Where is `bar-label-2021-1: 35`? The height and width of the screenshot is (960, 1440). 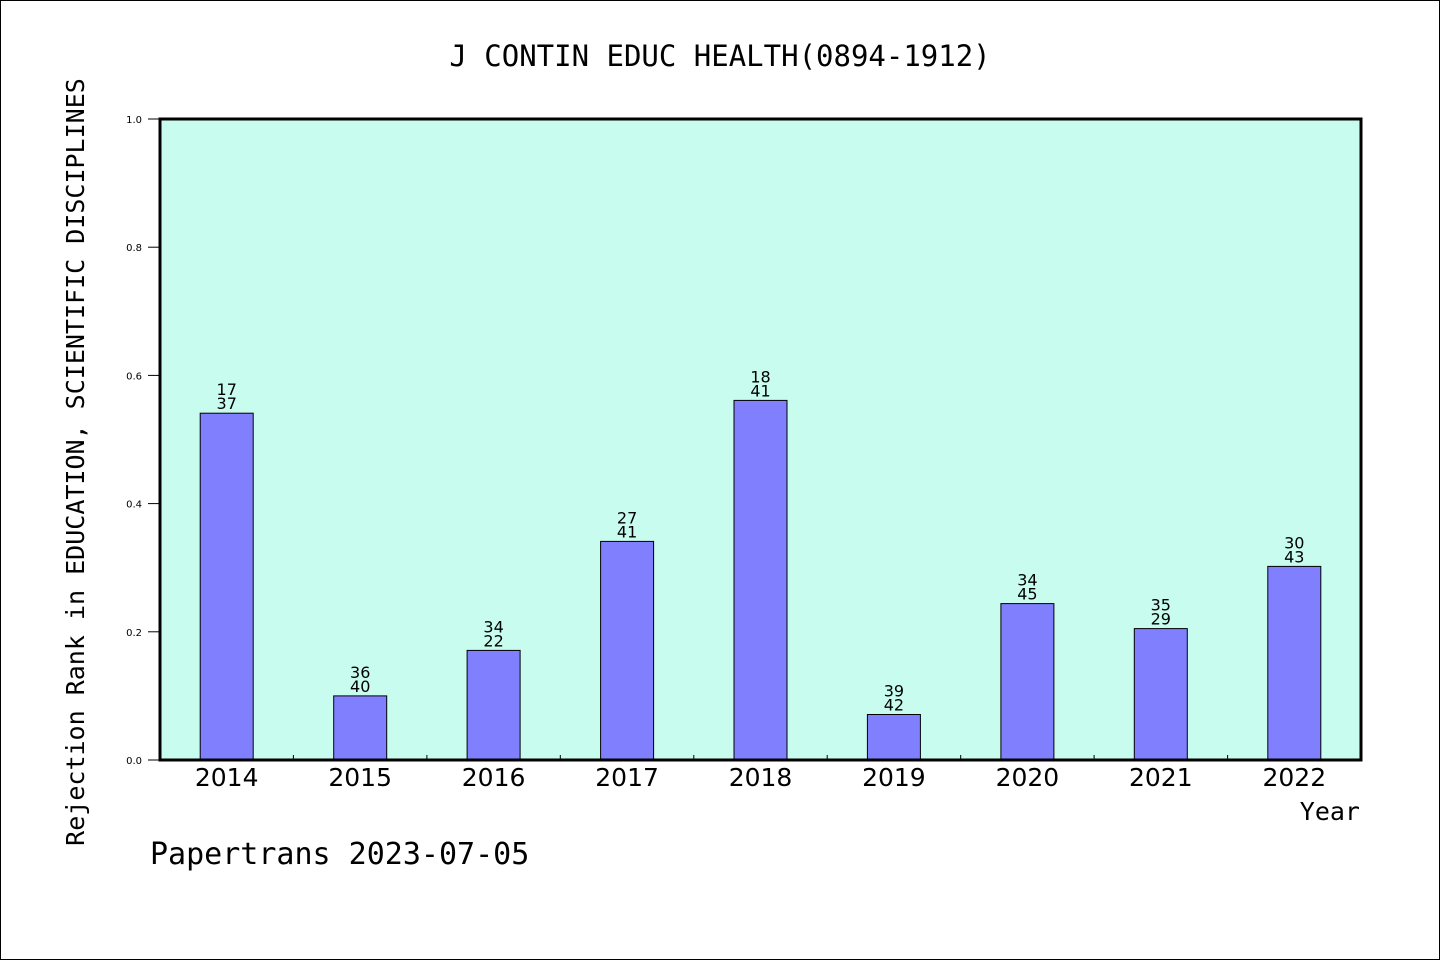
bar-label-2021-1: 35 is located at coordinates (1161, 605).